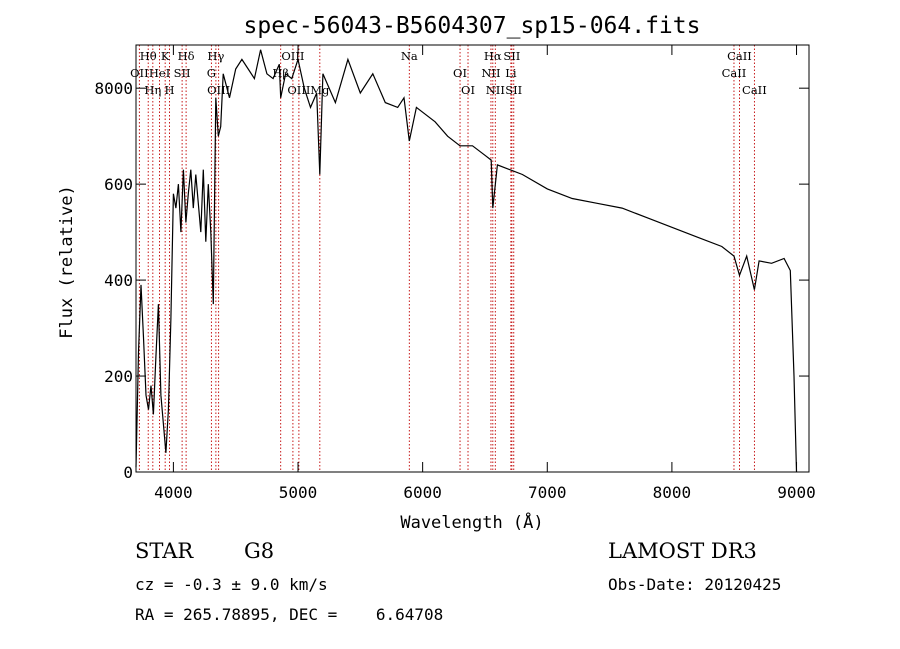 The image size is (900, 649). Describe the element at coordinates (170, 90) in the screenshot. I see `line-label: H` at that location.